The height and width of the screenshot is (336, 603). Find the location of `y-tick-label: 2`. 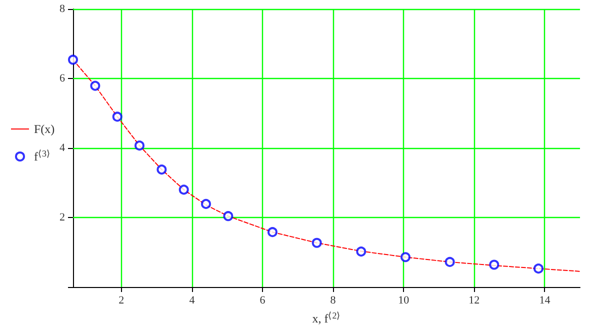

y-tick-label: 2 is located at coordinates (62, 218).